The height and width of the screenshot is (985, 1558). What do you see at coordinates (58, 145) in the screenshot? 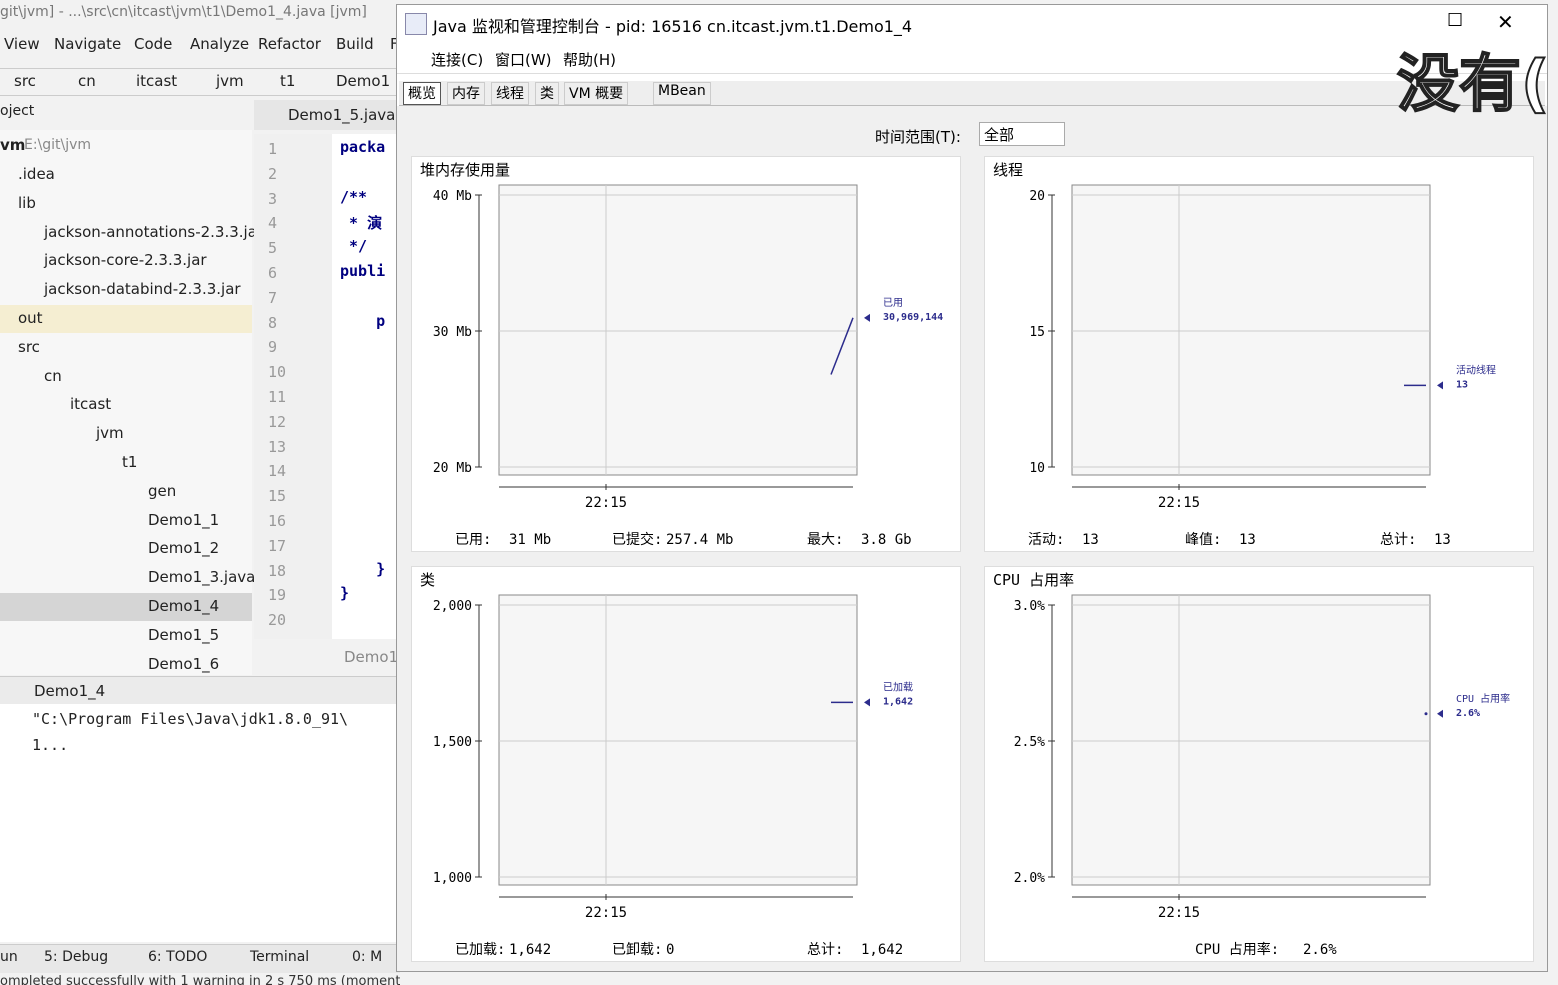
I see `tree-root-path: E:\git\jvm` at bounding box center [58, 145].